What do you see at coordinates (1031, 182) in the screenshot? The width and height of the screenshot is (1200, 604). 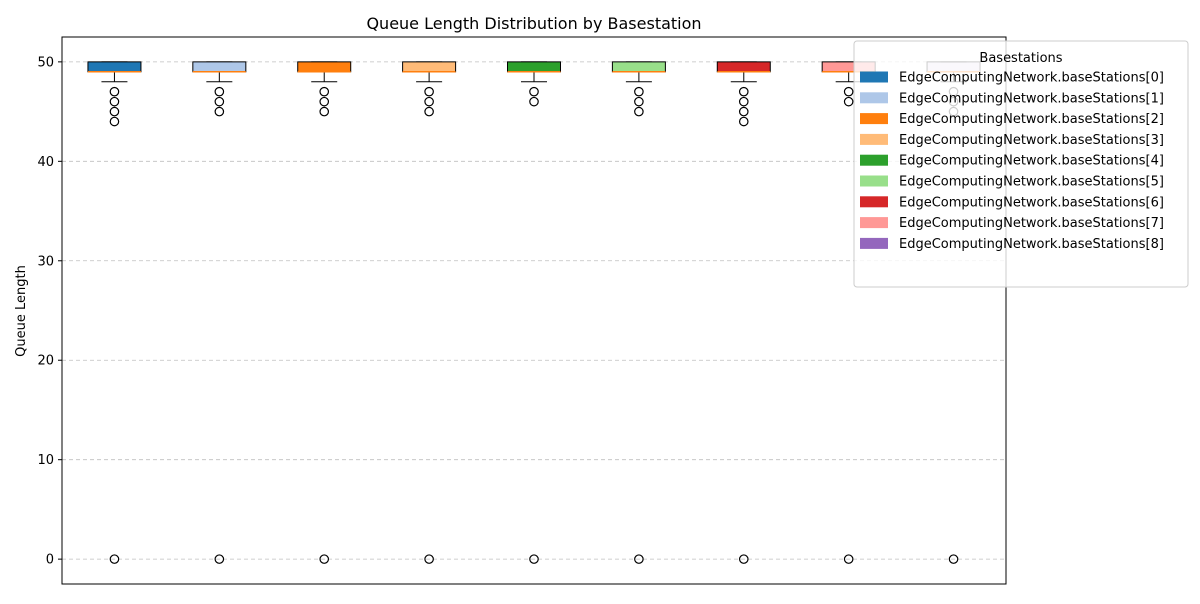 I see `legend-label: EdgeComputingNetwork.baseStations[5]` at bounding box center [1031, 182].